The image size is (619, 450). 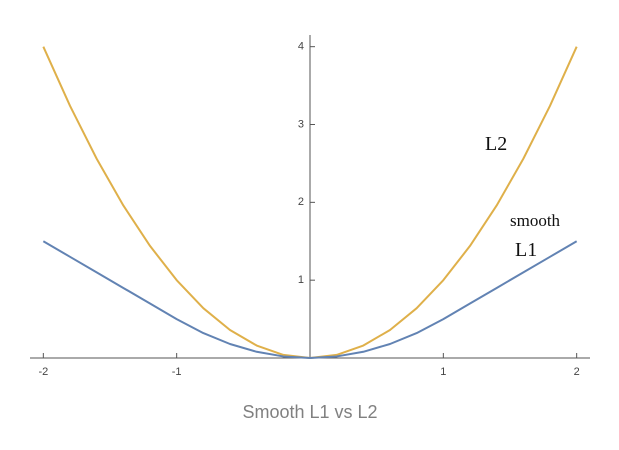 What do you see at coordinates (301, 280) in the screenshot?
I see `y-tick-label: 1` at bounding box center [301, 280].